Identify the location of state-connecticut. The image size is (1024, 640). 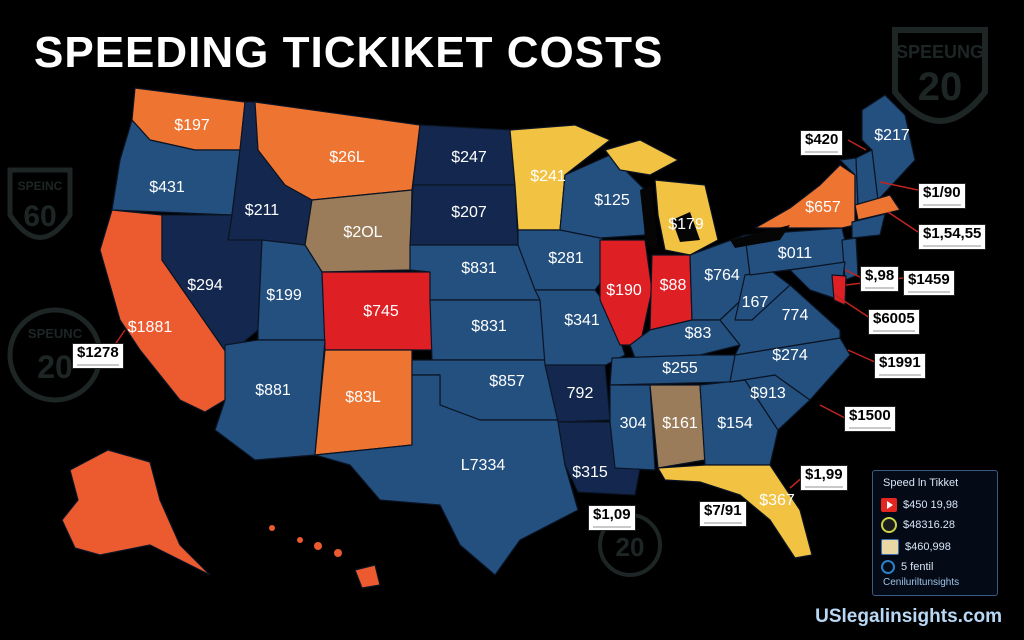
(868, 226).